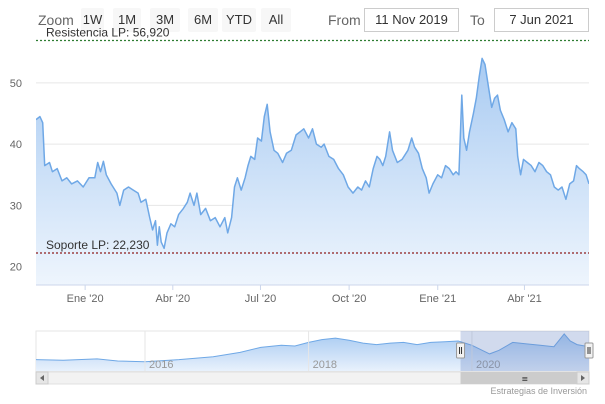 The image size is (605, 404). I want to click on navigator-right-handle, so click(589, 350).